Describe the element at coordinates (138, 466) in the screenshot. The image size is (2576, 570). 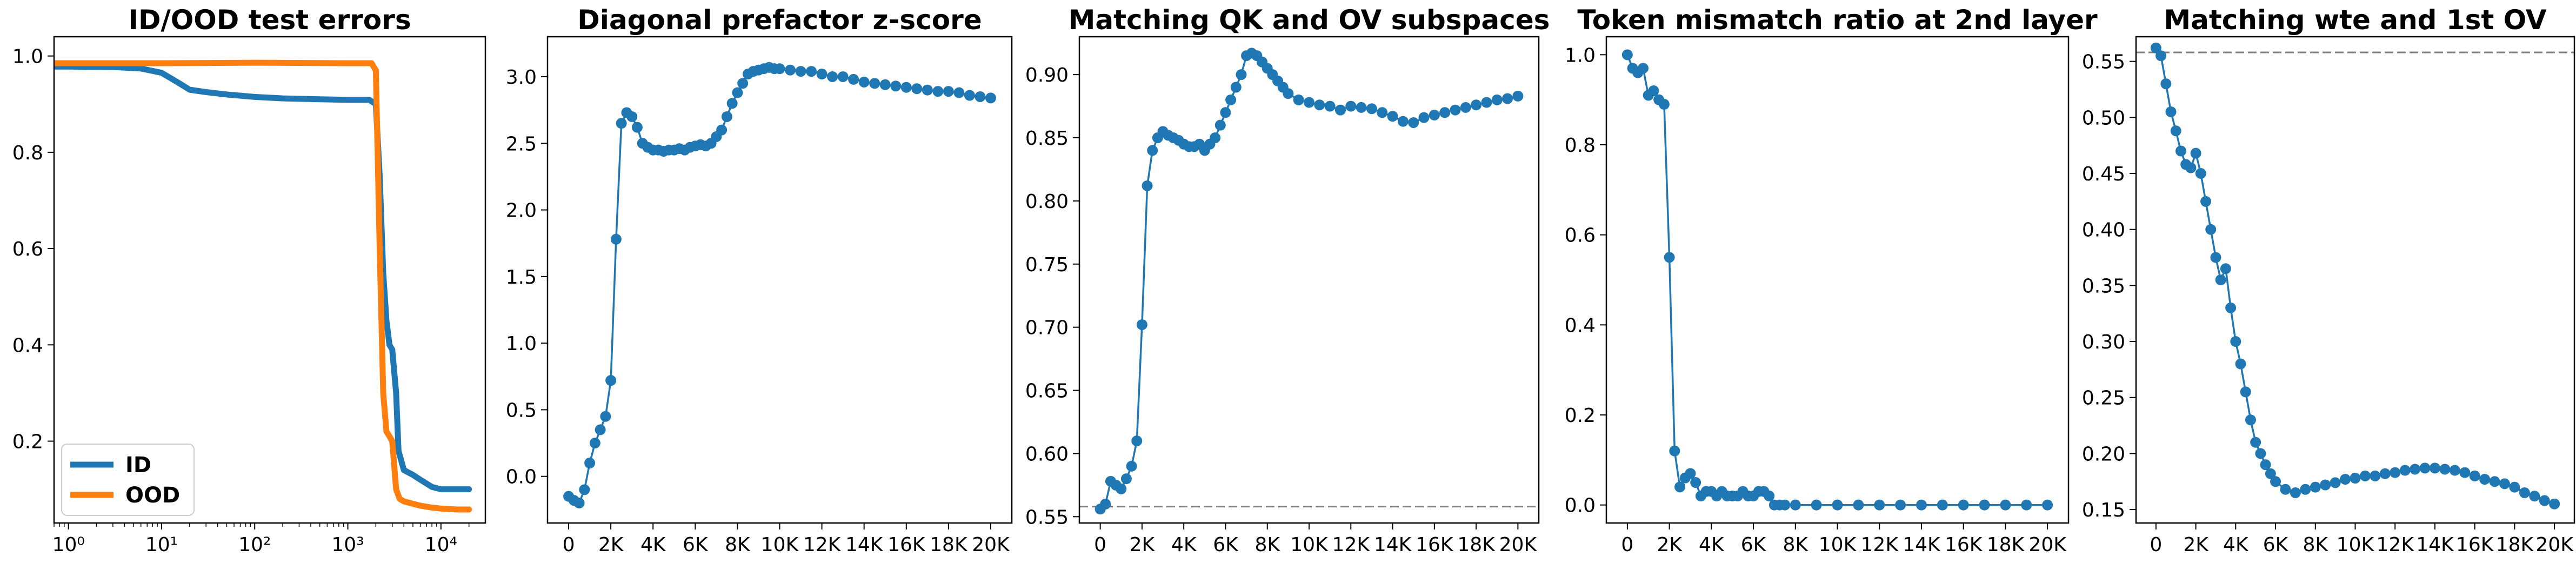
I see `legend-label-id: ID` at that location.